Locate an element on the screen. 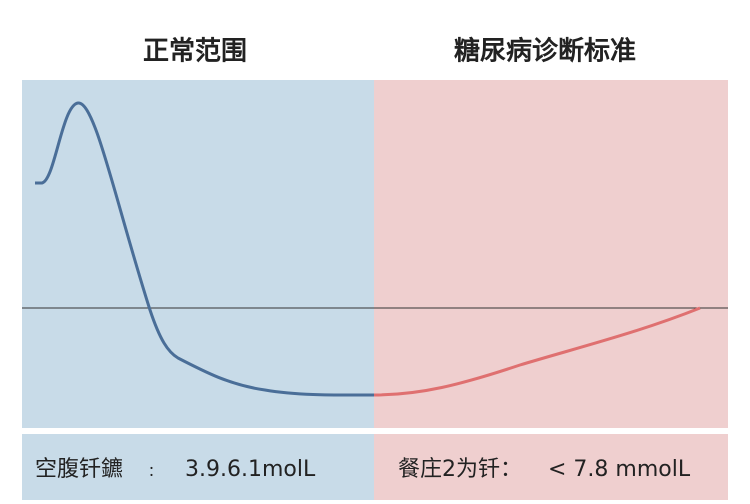 This screenshot has width=750, height=504. postmeal-value: < 7.8 mmolL is located at coordinates (619, 469).